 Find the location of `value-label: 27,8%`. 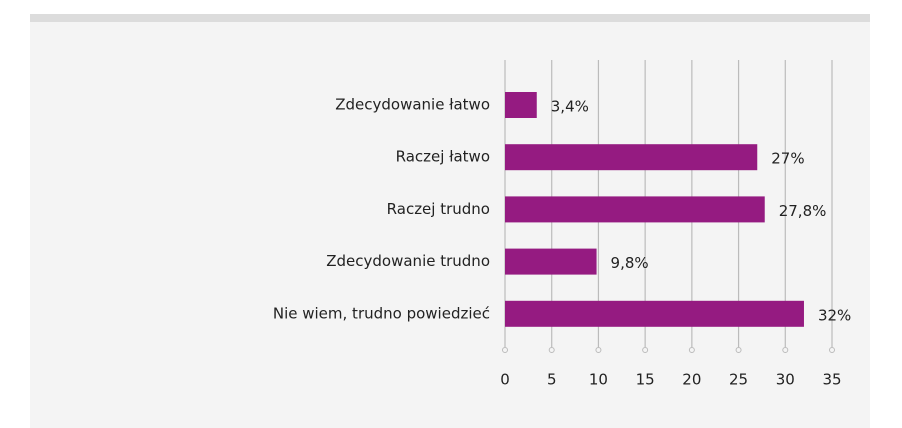

value-label: 27,8% is located at coordinates (803, 211).